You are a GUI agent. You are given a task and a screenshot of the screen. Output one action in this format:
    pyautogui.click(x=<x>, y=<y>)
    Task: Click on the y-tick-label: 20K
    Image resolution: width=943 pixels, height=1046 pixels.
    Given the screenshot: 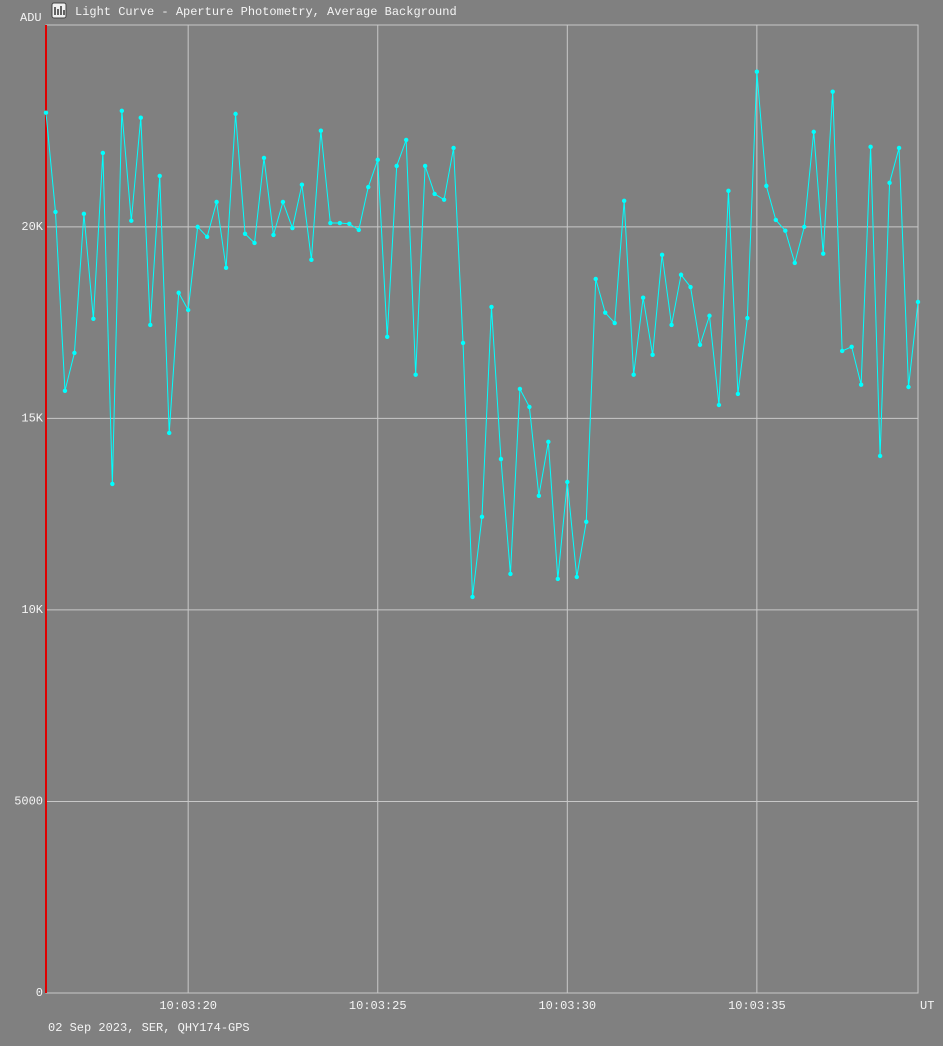 What is the action you would take?
    pyautogui.click(x=32, y=227)
    